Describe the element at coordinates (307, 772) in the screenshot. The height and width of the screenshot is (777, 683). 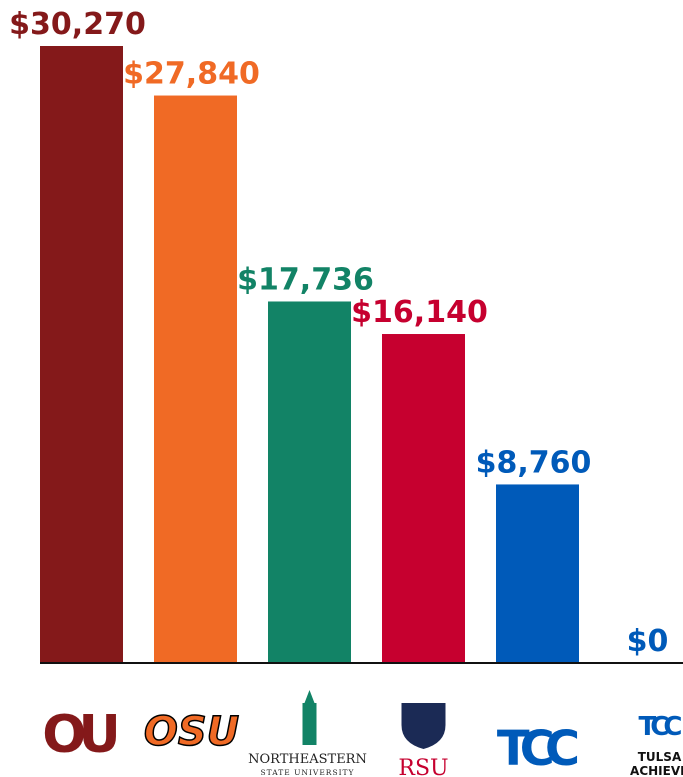
I see `nsu-sub: STATE UNIVERSITY` at that location.